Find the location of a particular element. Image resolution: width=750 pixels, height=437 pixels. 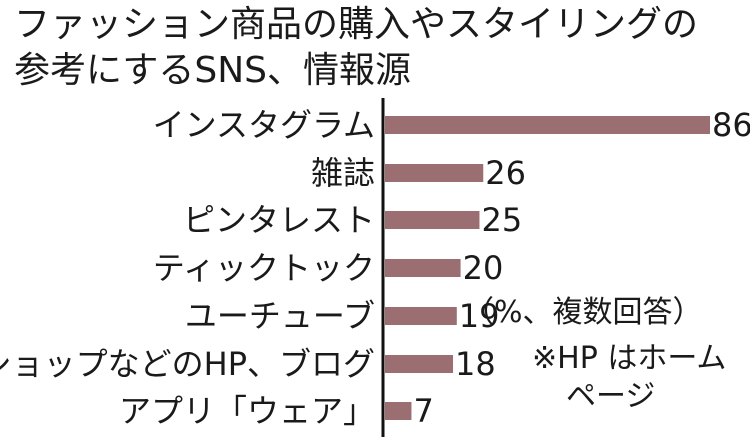

value-label: 18 is located at coordinates (475, 364).